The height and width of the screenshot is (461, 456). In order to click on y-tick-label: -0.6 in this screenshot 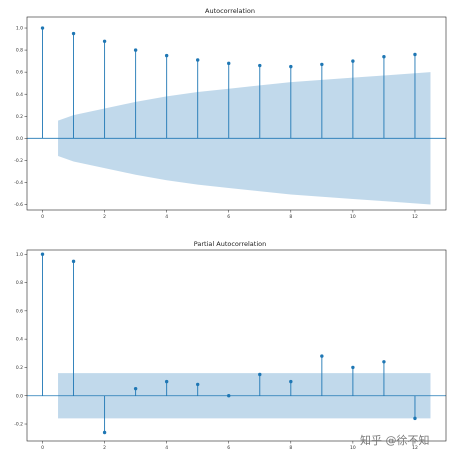, I will do `click(18, 205)`.